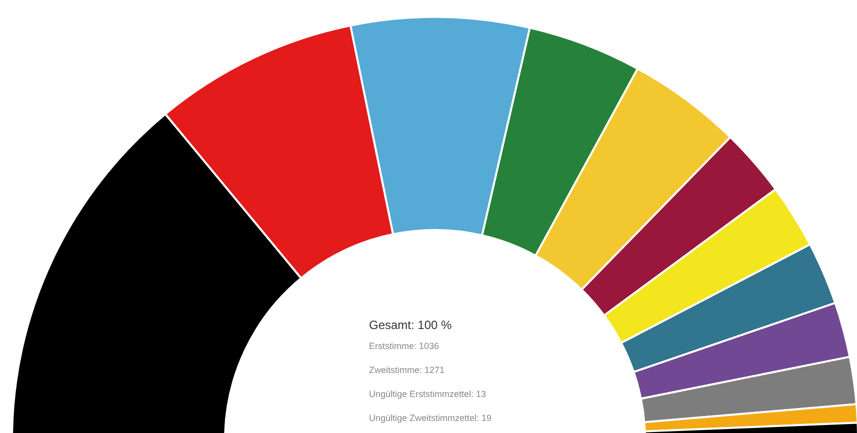  What do you see at coordinates (404, 346) in the screenshot?
I see `text: Erststimme: 1036` at bounding box center [404, 346].